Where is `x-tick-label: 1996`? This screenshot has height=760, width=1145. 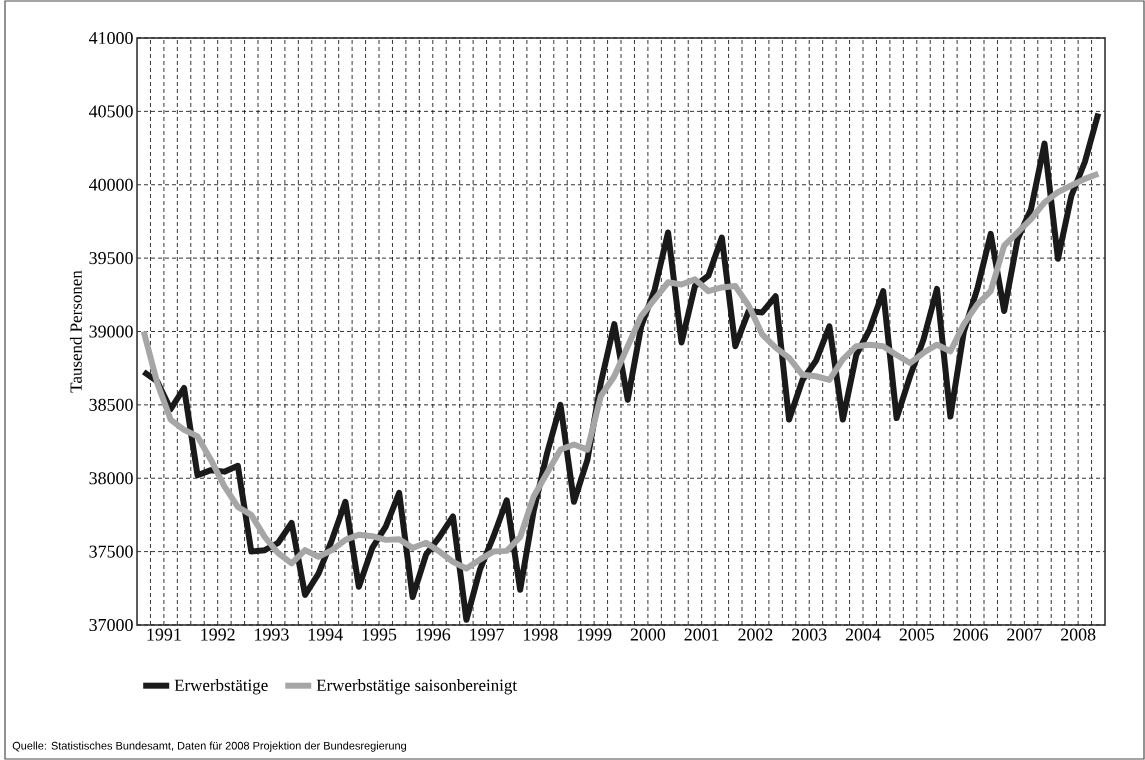
x-tick-label: 1996 is located at coordinates (433, 634).